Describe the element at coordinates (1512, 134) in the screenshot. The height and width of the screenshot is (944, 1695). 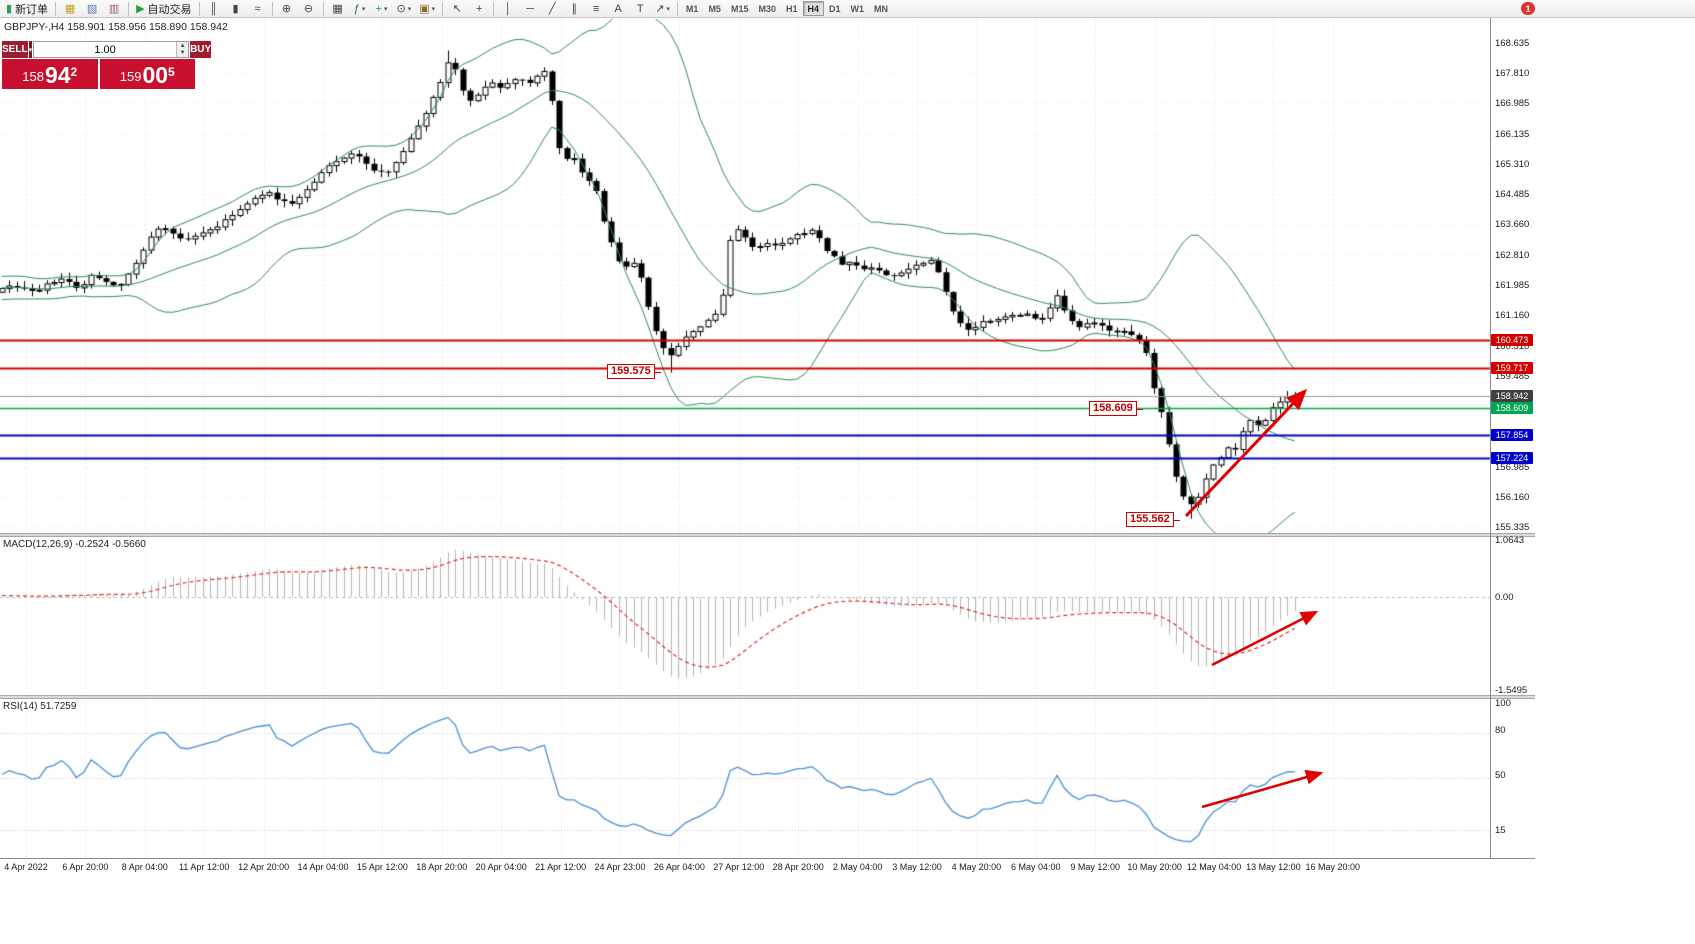
I see `price-axis-label: 166.135` at that location.